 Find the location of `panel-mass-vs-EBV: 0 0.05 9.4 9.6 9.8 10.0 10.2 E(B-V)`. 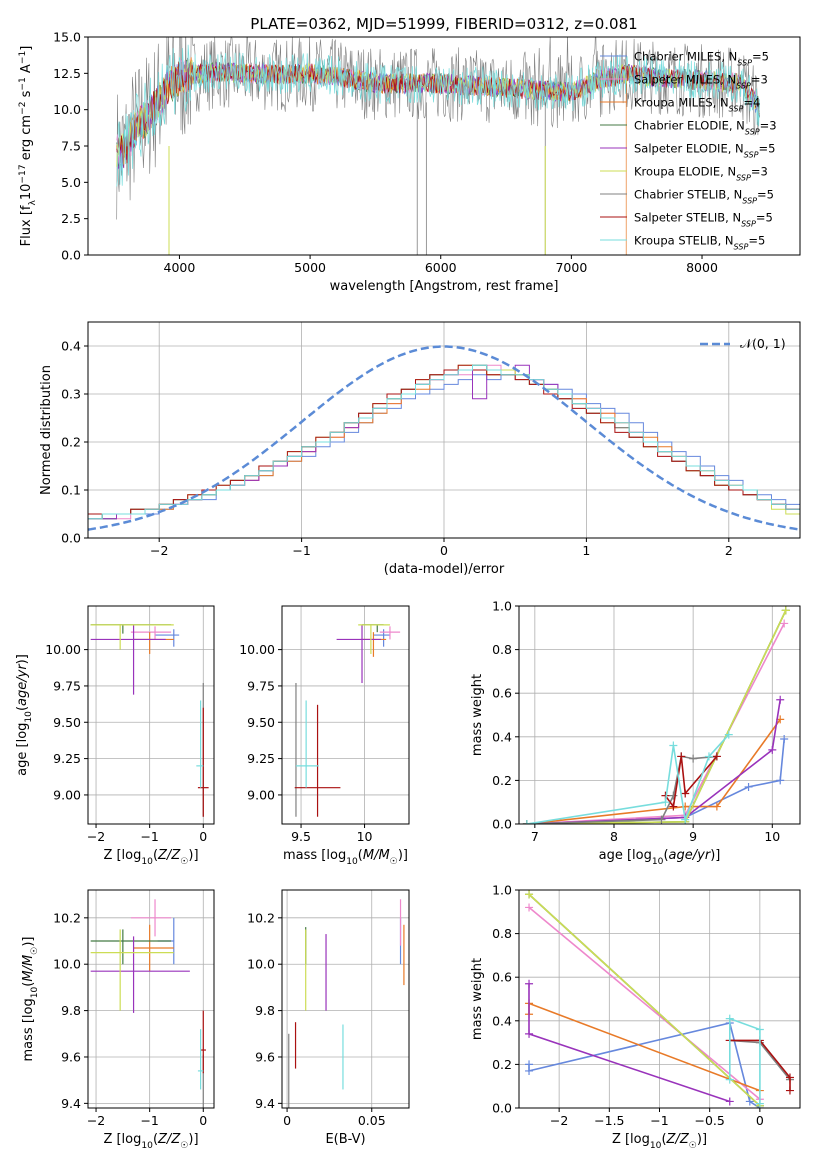

panel-mass-vs-EBV: 0 0.05 9.4 9.6 9.8 10.0 10.2 E(B-V) is located at coordinates (328, 1018).